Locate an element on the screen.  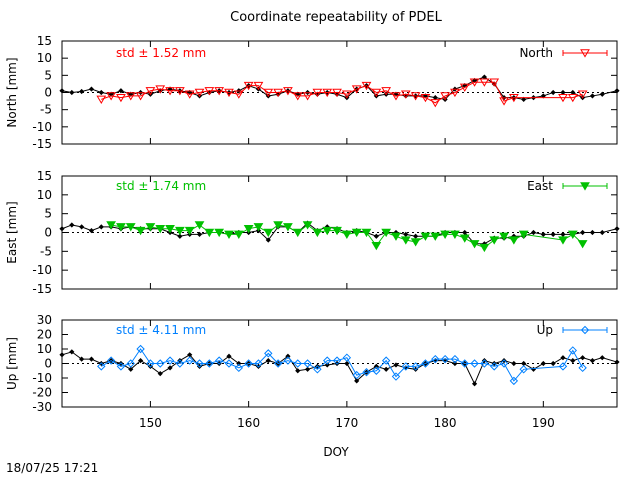
timestamp: 18/07/25 17:21 is located at coordinates (52, 468).